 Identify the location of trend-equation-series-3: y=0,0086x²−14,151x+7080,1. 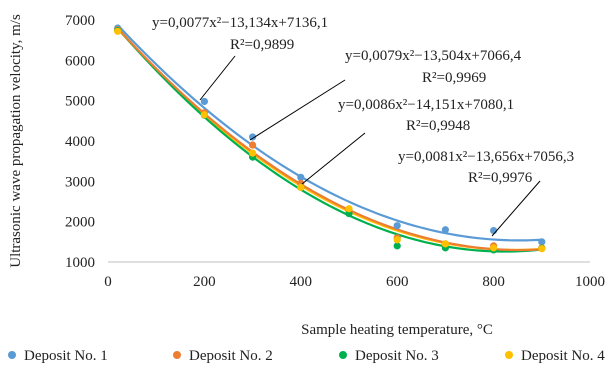
(426, 105).